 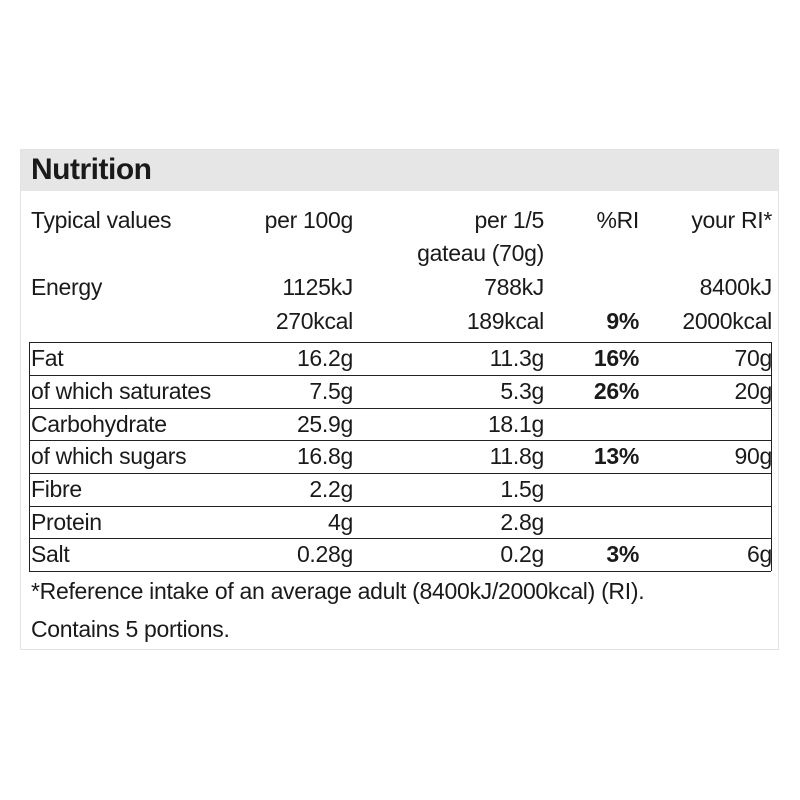 I want to click on fibre-per-portion: 1.5g, so click(x=522, y=489).